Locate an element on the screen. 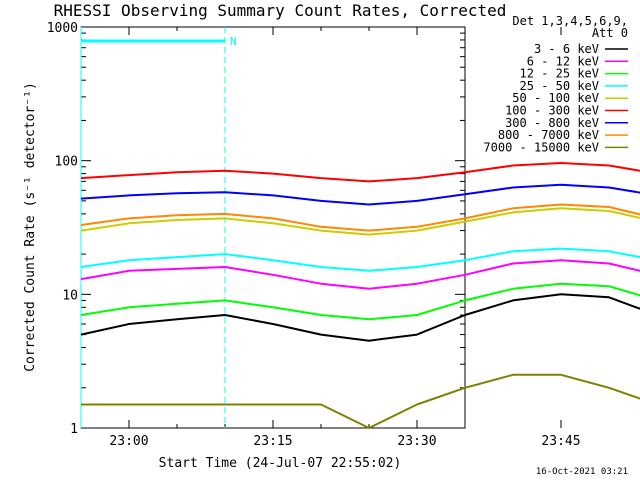  legend-header-line2: Att 0 is located at coordinates (610, 33).